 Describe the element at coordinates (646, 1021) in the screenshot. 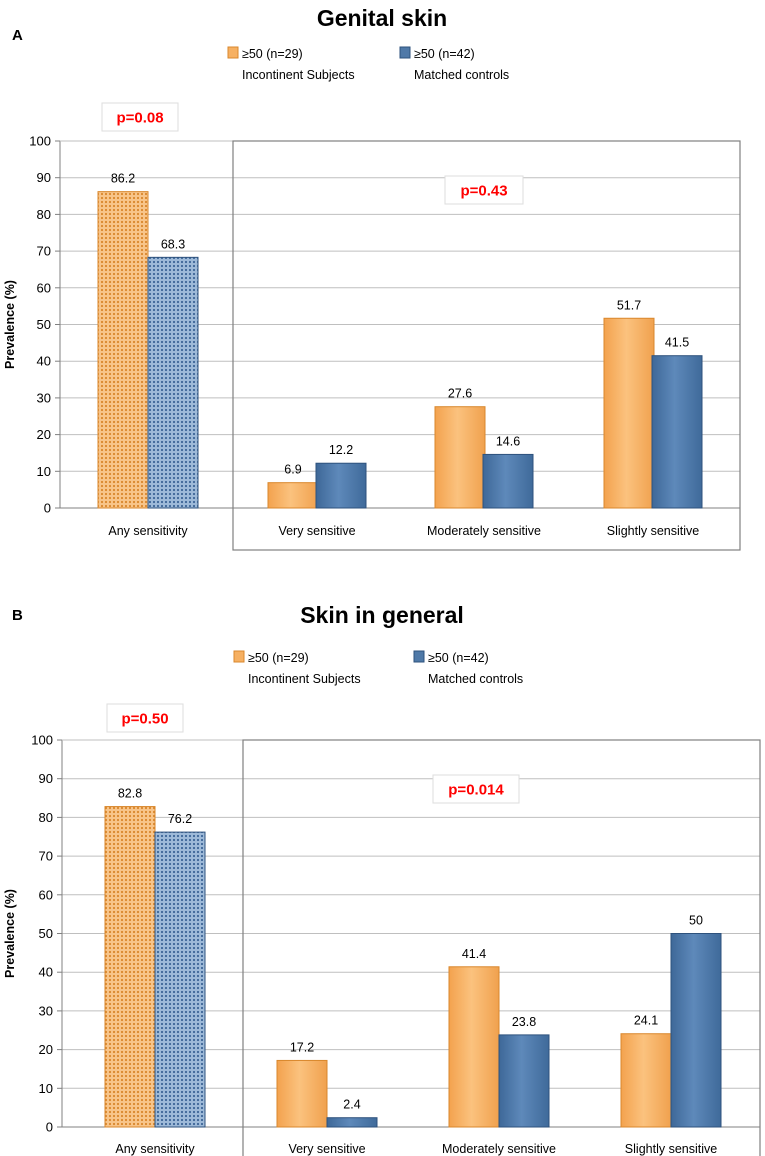

I see `bar-value-label: 24.1` at that location.